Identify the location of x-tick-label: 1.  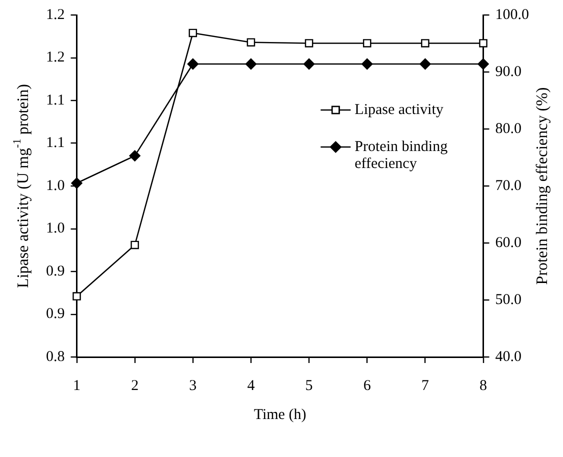
(76, 386).